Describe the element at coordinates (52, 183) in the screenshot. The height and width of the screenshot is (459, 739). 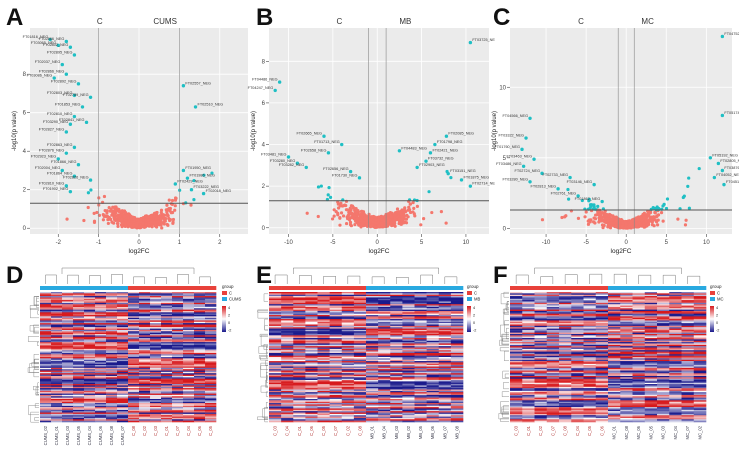
I see `point-label: FT02810_NEG` at that location.